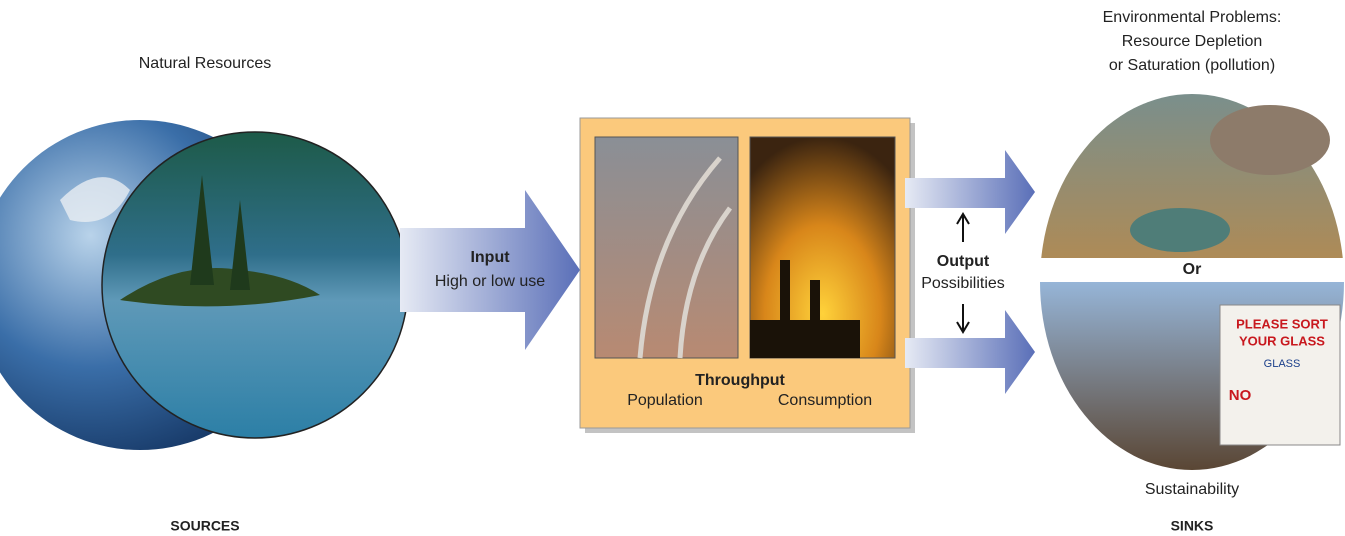 This screenshot has height=536, width=1345. I want to click on output-arrow-bottom, so click(970, 352).